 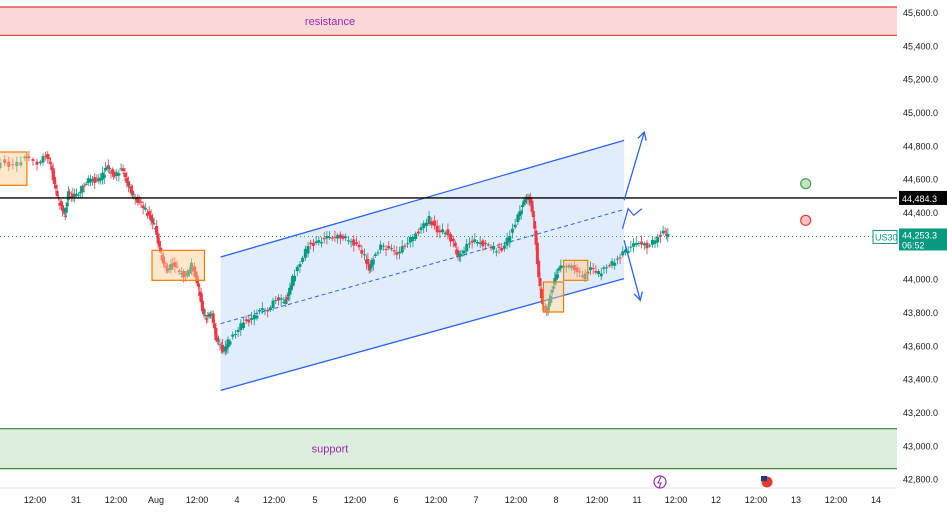 I want to click on target-down-marker, so click(x=806, y=220).